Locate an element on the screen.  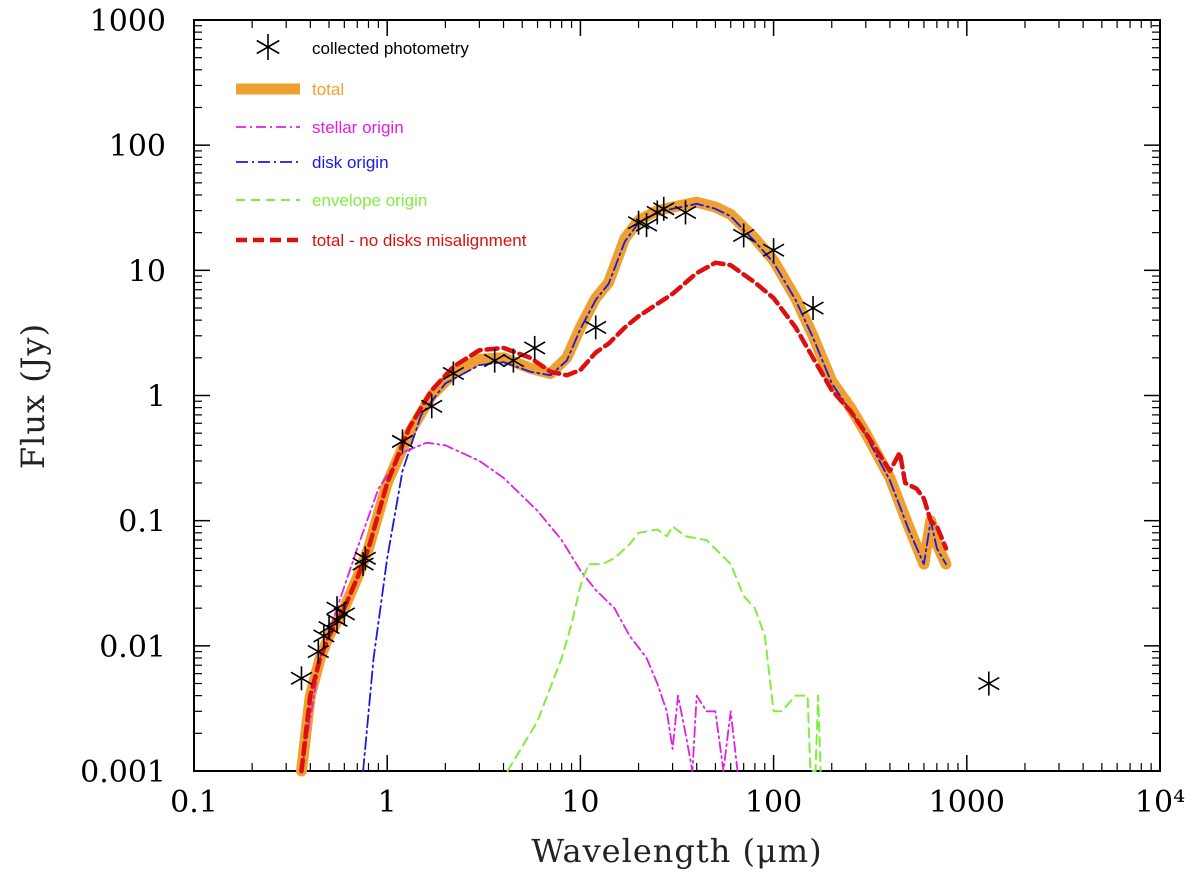
x-tick-label: 1000 is located at coordinates (967, 802).